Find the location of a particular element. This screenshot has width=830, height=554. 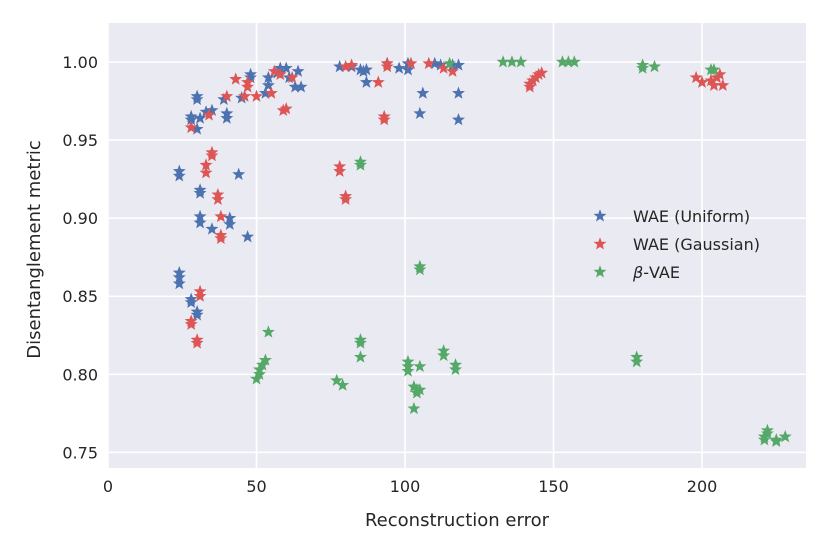

y-axis-ticks: 0.75 0.80 0.85 0.90 0.95 1.00 is located at coordinates (80, 257).